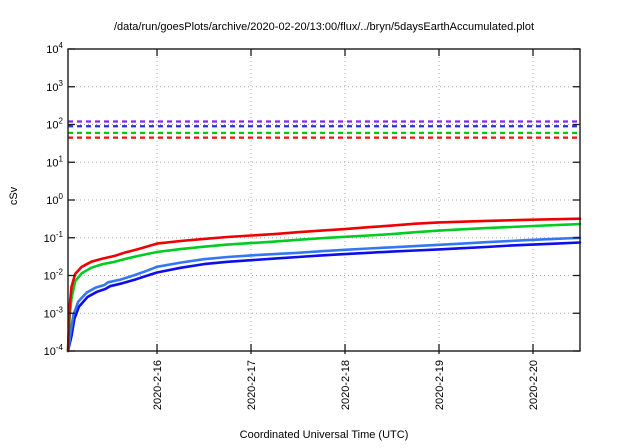  I want to click on y-axis-label: cSv, so click(14, 196).